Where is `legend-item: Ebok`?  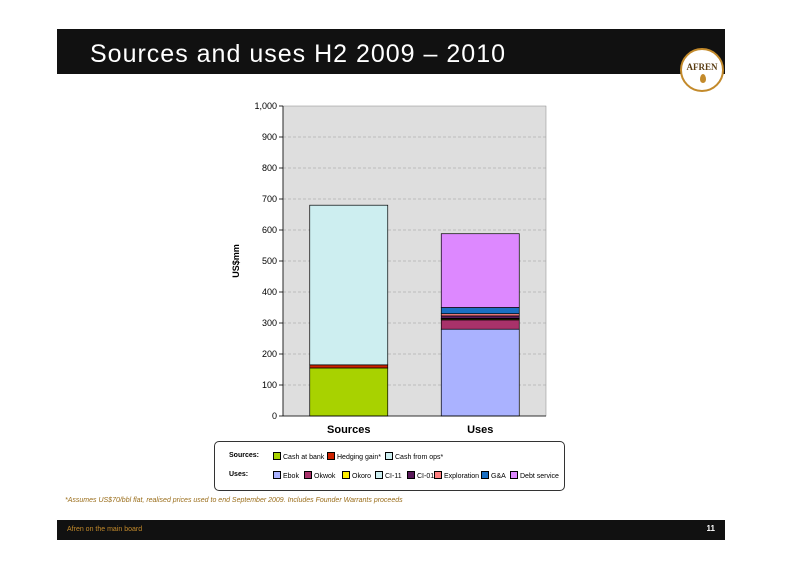 legend-item: Ebok is located at coordinates (286, 475).